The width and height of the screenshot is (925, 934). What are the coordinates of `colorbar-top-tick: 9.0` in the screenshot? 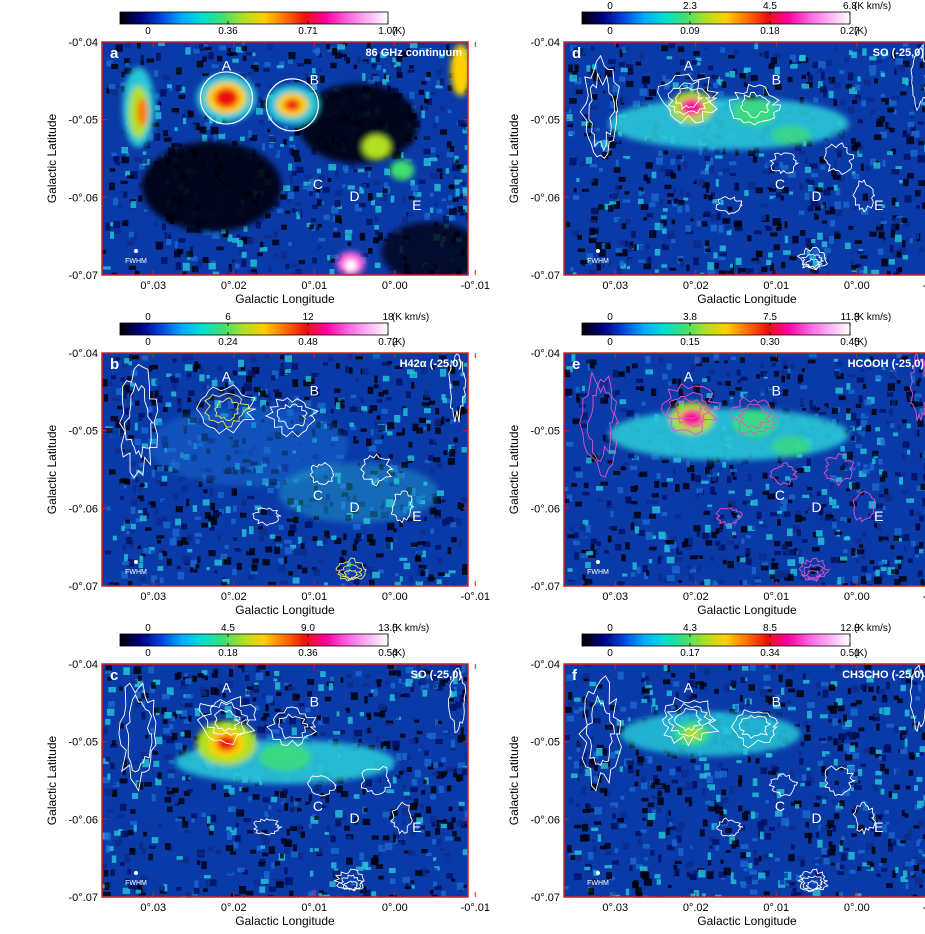 It's located at (308, 628).